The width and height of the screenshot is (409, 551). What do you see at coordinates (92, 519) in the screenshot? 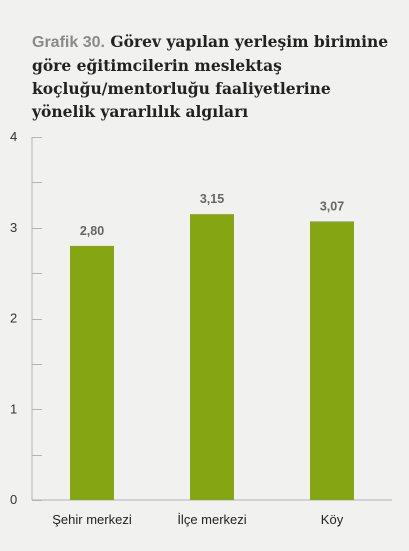
I see `category-label: Şehir merkezi` at bounding box center [92, 519].